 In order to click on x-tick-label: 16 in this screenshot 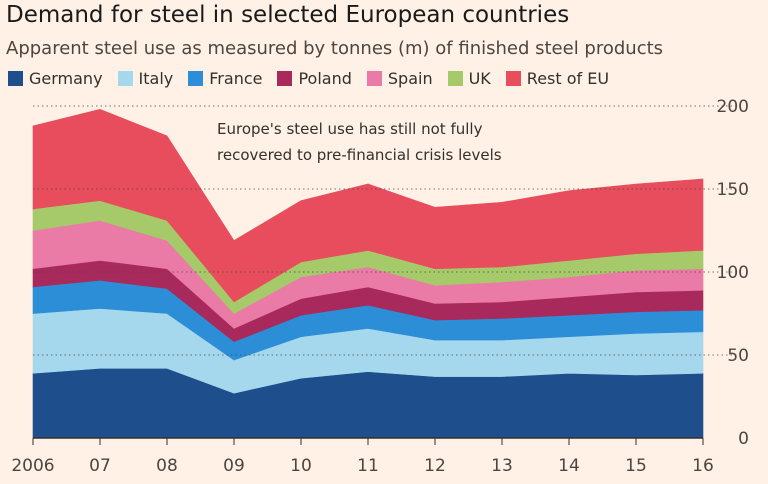, I will do `click(703, 466)`.